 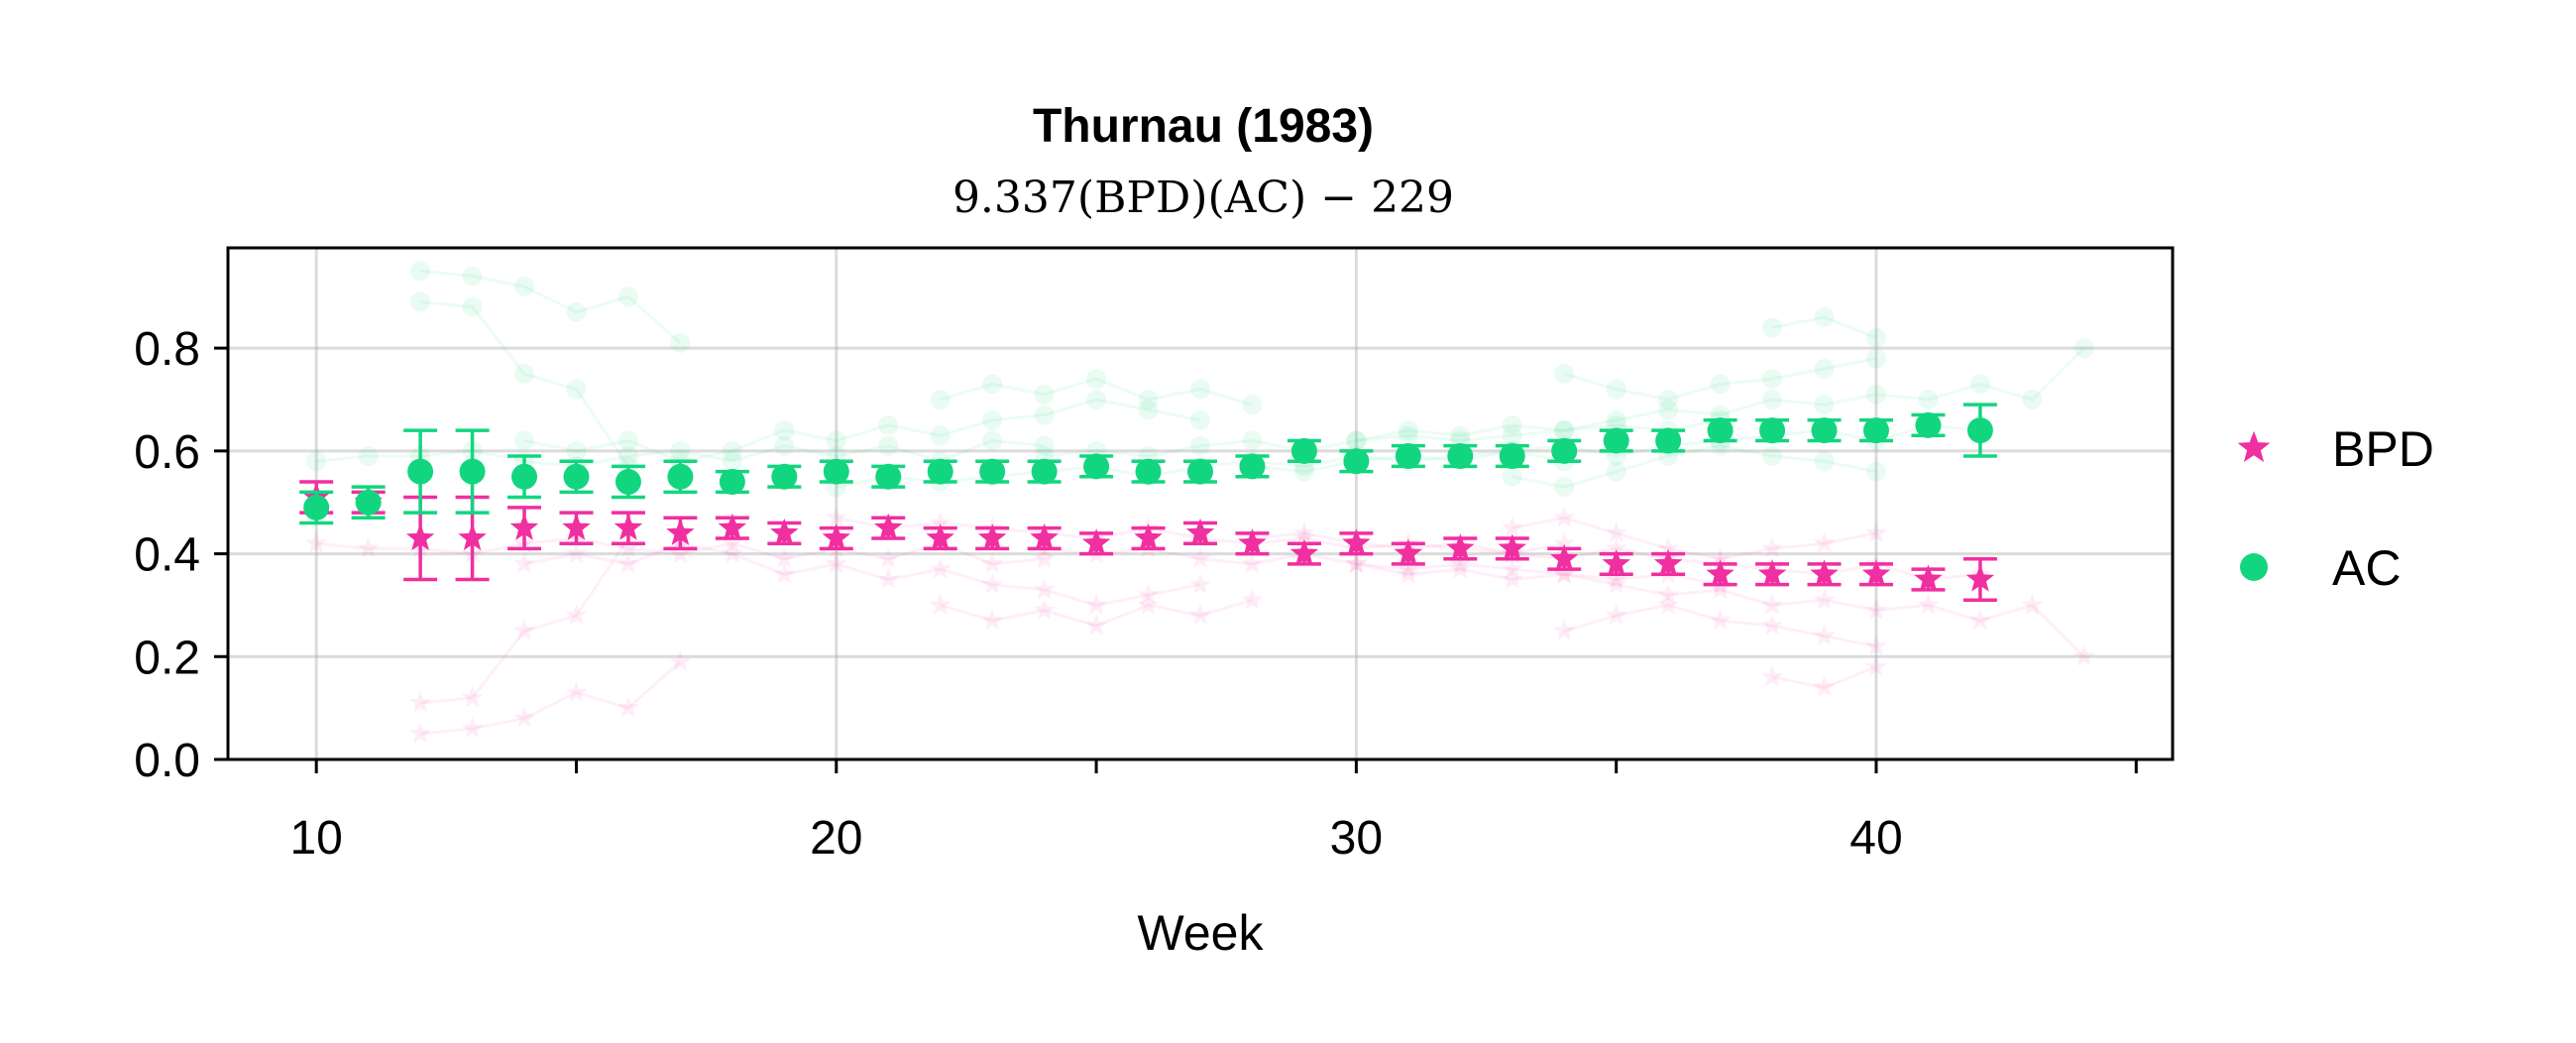 What do you see at coordinates (1201, 933) in the screenshot?
I see `x-axis-label: Week` at bounding box center [1201, 933].